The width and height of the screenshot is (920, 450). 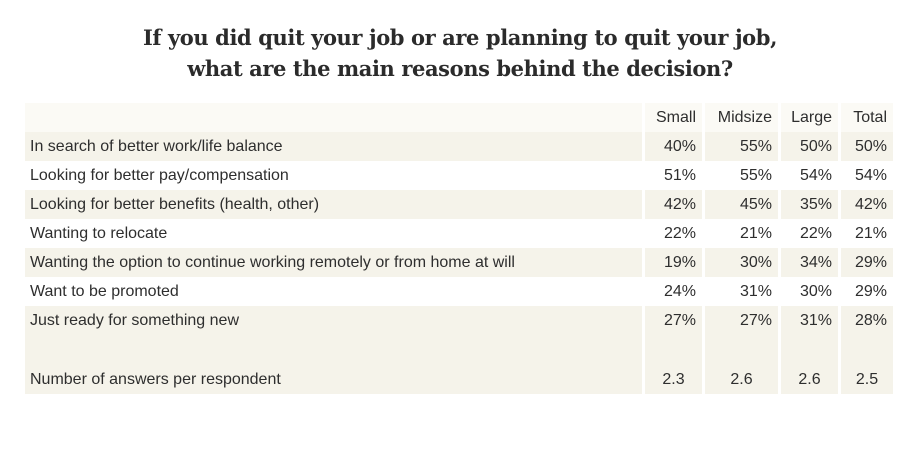 I want to click on value-cell: 40%, so click(x=673, y=146).